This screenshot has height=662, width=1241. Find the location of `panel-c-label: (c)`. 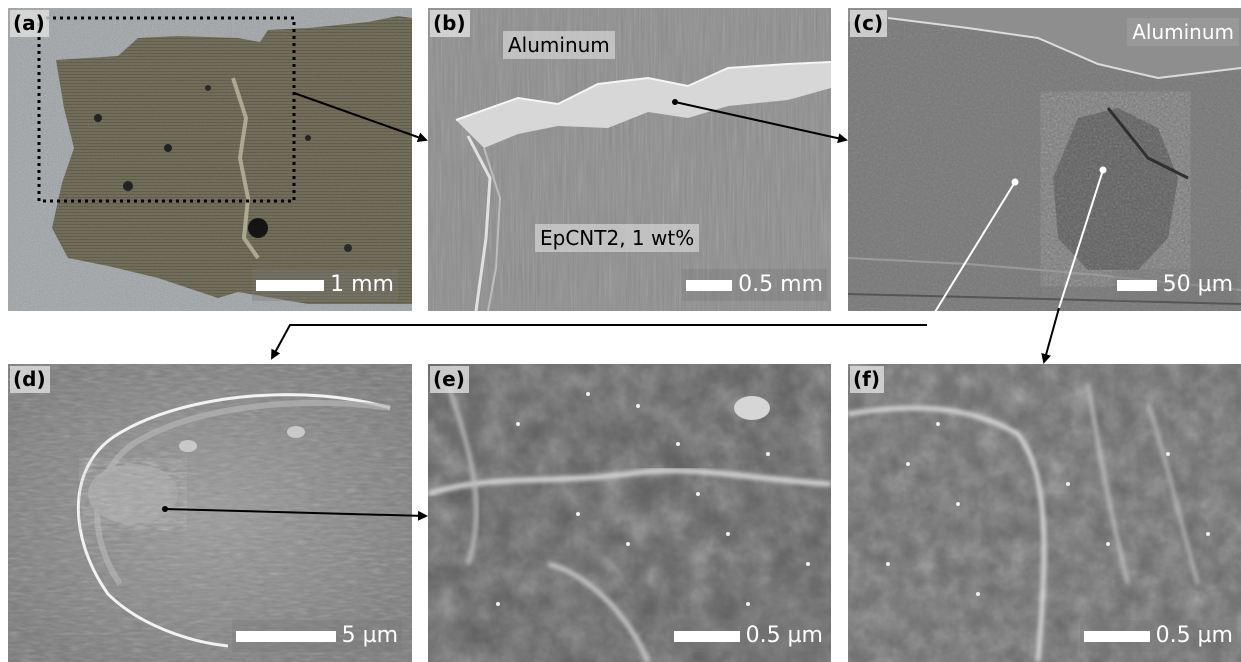

panel-c-label: (c) is located at coordinates (868, 23).